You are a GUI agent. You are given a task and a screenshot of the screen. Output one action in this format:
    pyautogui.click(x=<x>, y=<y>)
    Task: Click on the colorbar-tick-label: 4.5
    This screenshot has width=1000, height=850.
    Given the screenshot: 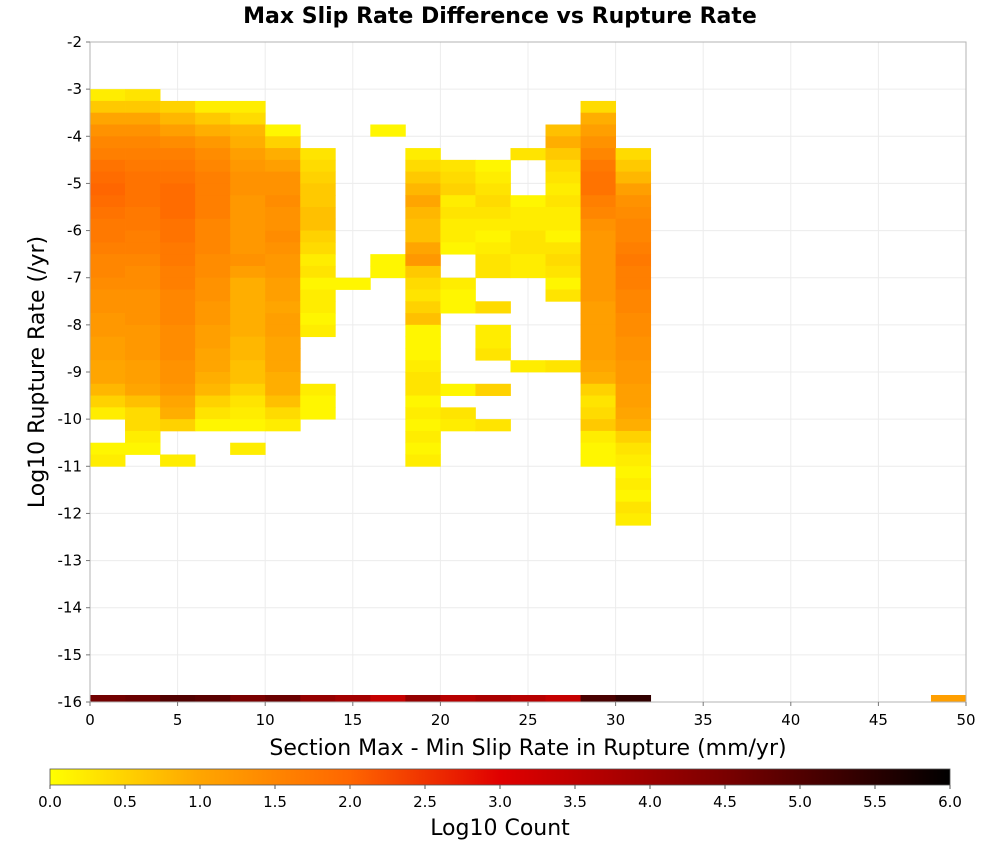 What is the action you would take?
    pyautogui.click(x=725, y=802)
    